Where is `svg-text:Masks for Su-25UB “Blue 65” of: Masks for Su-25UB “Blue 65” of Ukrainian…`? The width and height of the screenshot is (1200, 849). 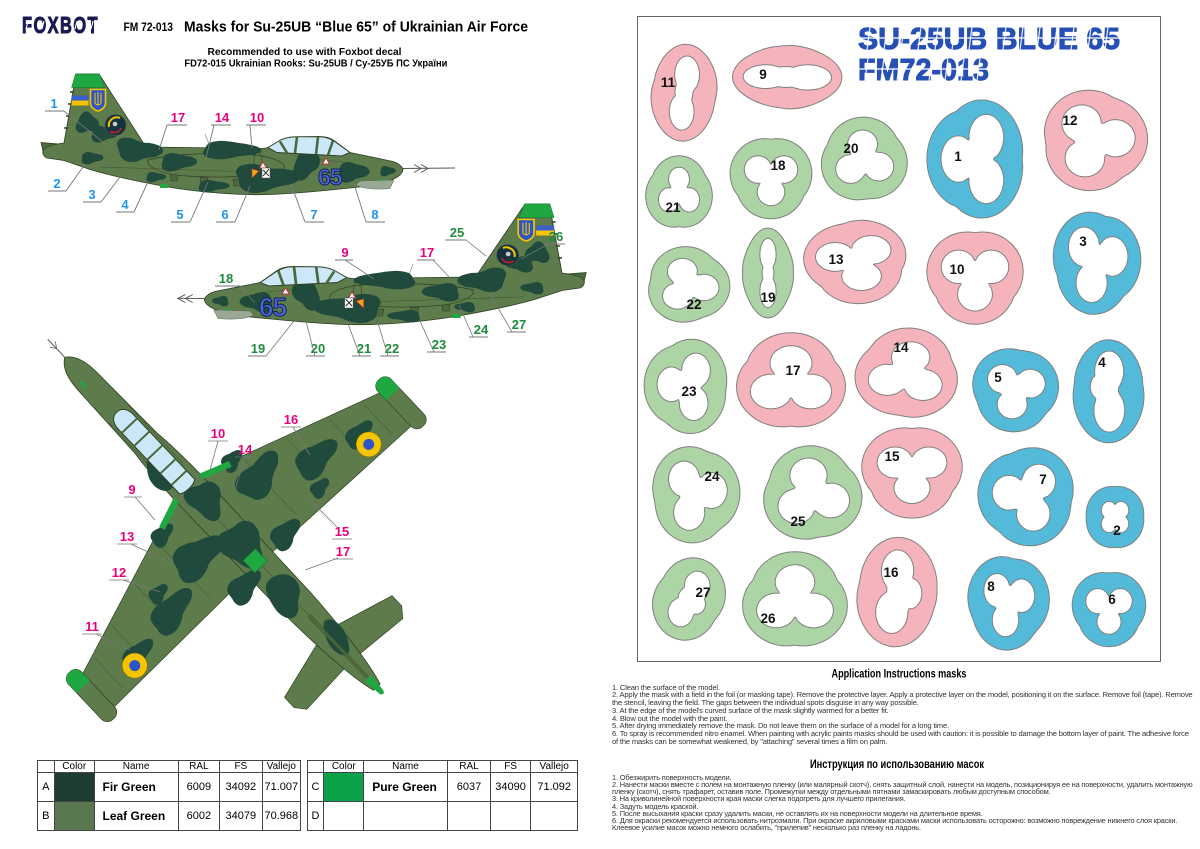
svg-text:Masks for Su-25UB “Blue 65” of: Masks for Su-25UB “Blue 65” of Ukrainian… is located at coordinates (356, 28).